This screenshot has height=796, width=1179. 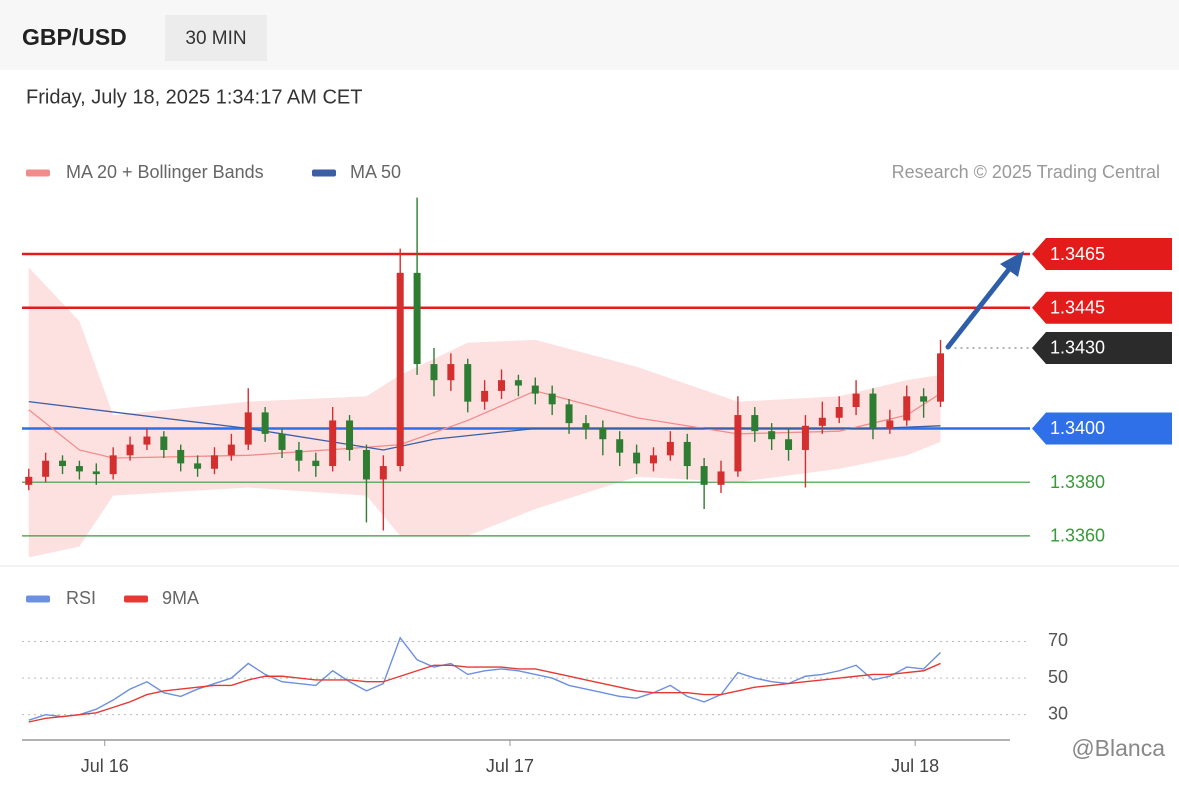 What do you see at coordinates (1077, 307) in the screenshot?
I see `price-tag-label: 1.3445` at bounding box center [1077, 307].